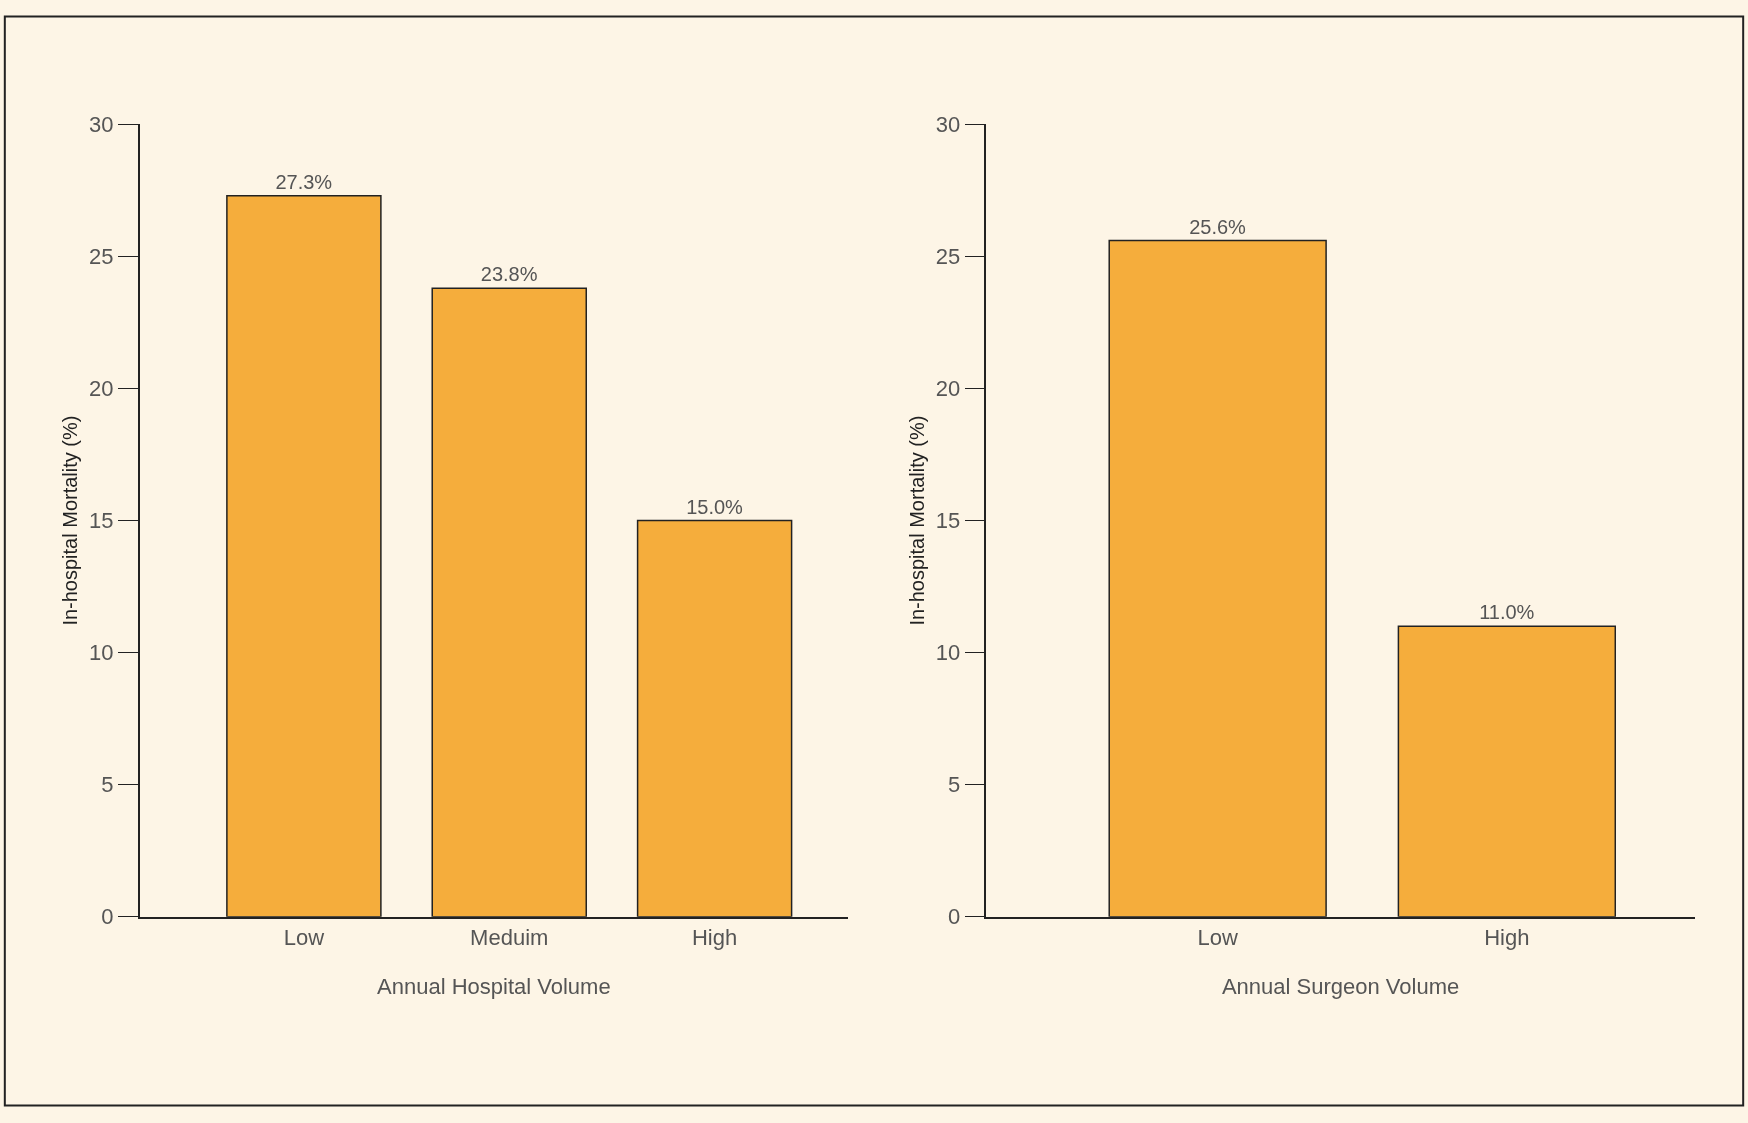  What do you see at coordinates (304, 181) in the screenshot?
I see `data-label: 27.3%` at bounding box center [304, 181].